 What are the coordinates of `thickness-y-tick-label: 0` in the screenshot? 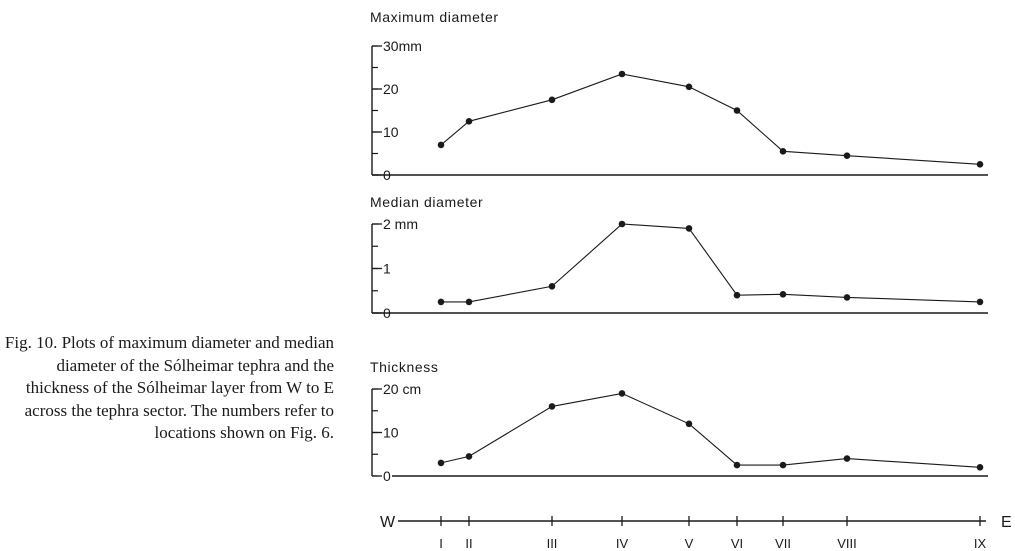 It's located at (387, 476).